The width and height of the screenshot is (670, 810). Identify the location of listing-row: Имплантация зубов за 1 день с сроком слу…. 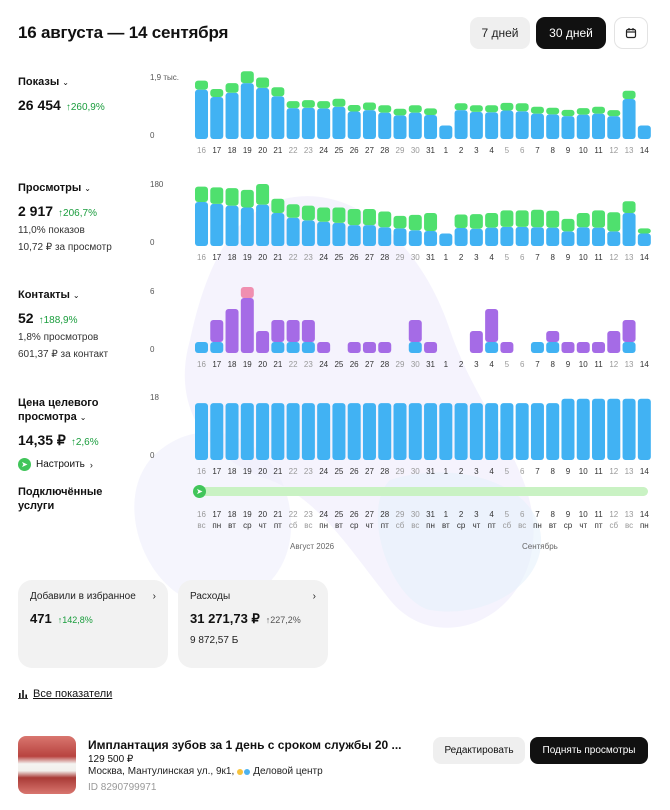
(335, 768).